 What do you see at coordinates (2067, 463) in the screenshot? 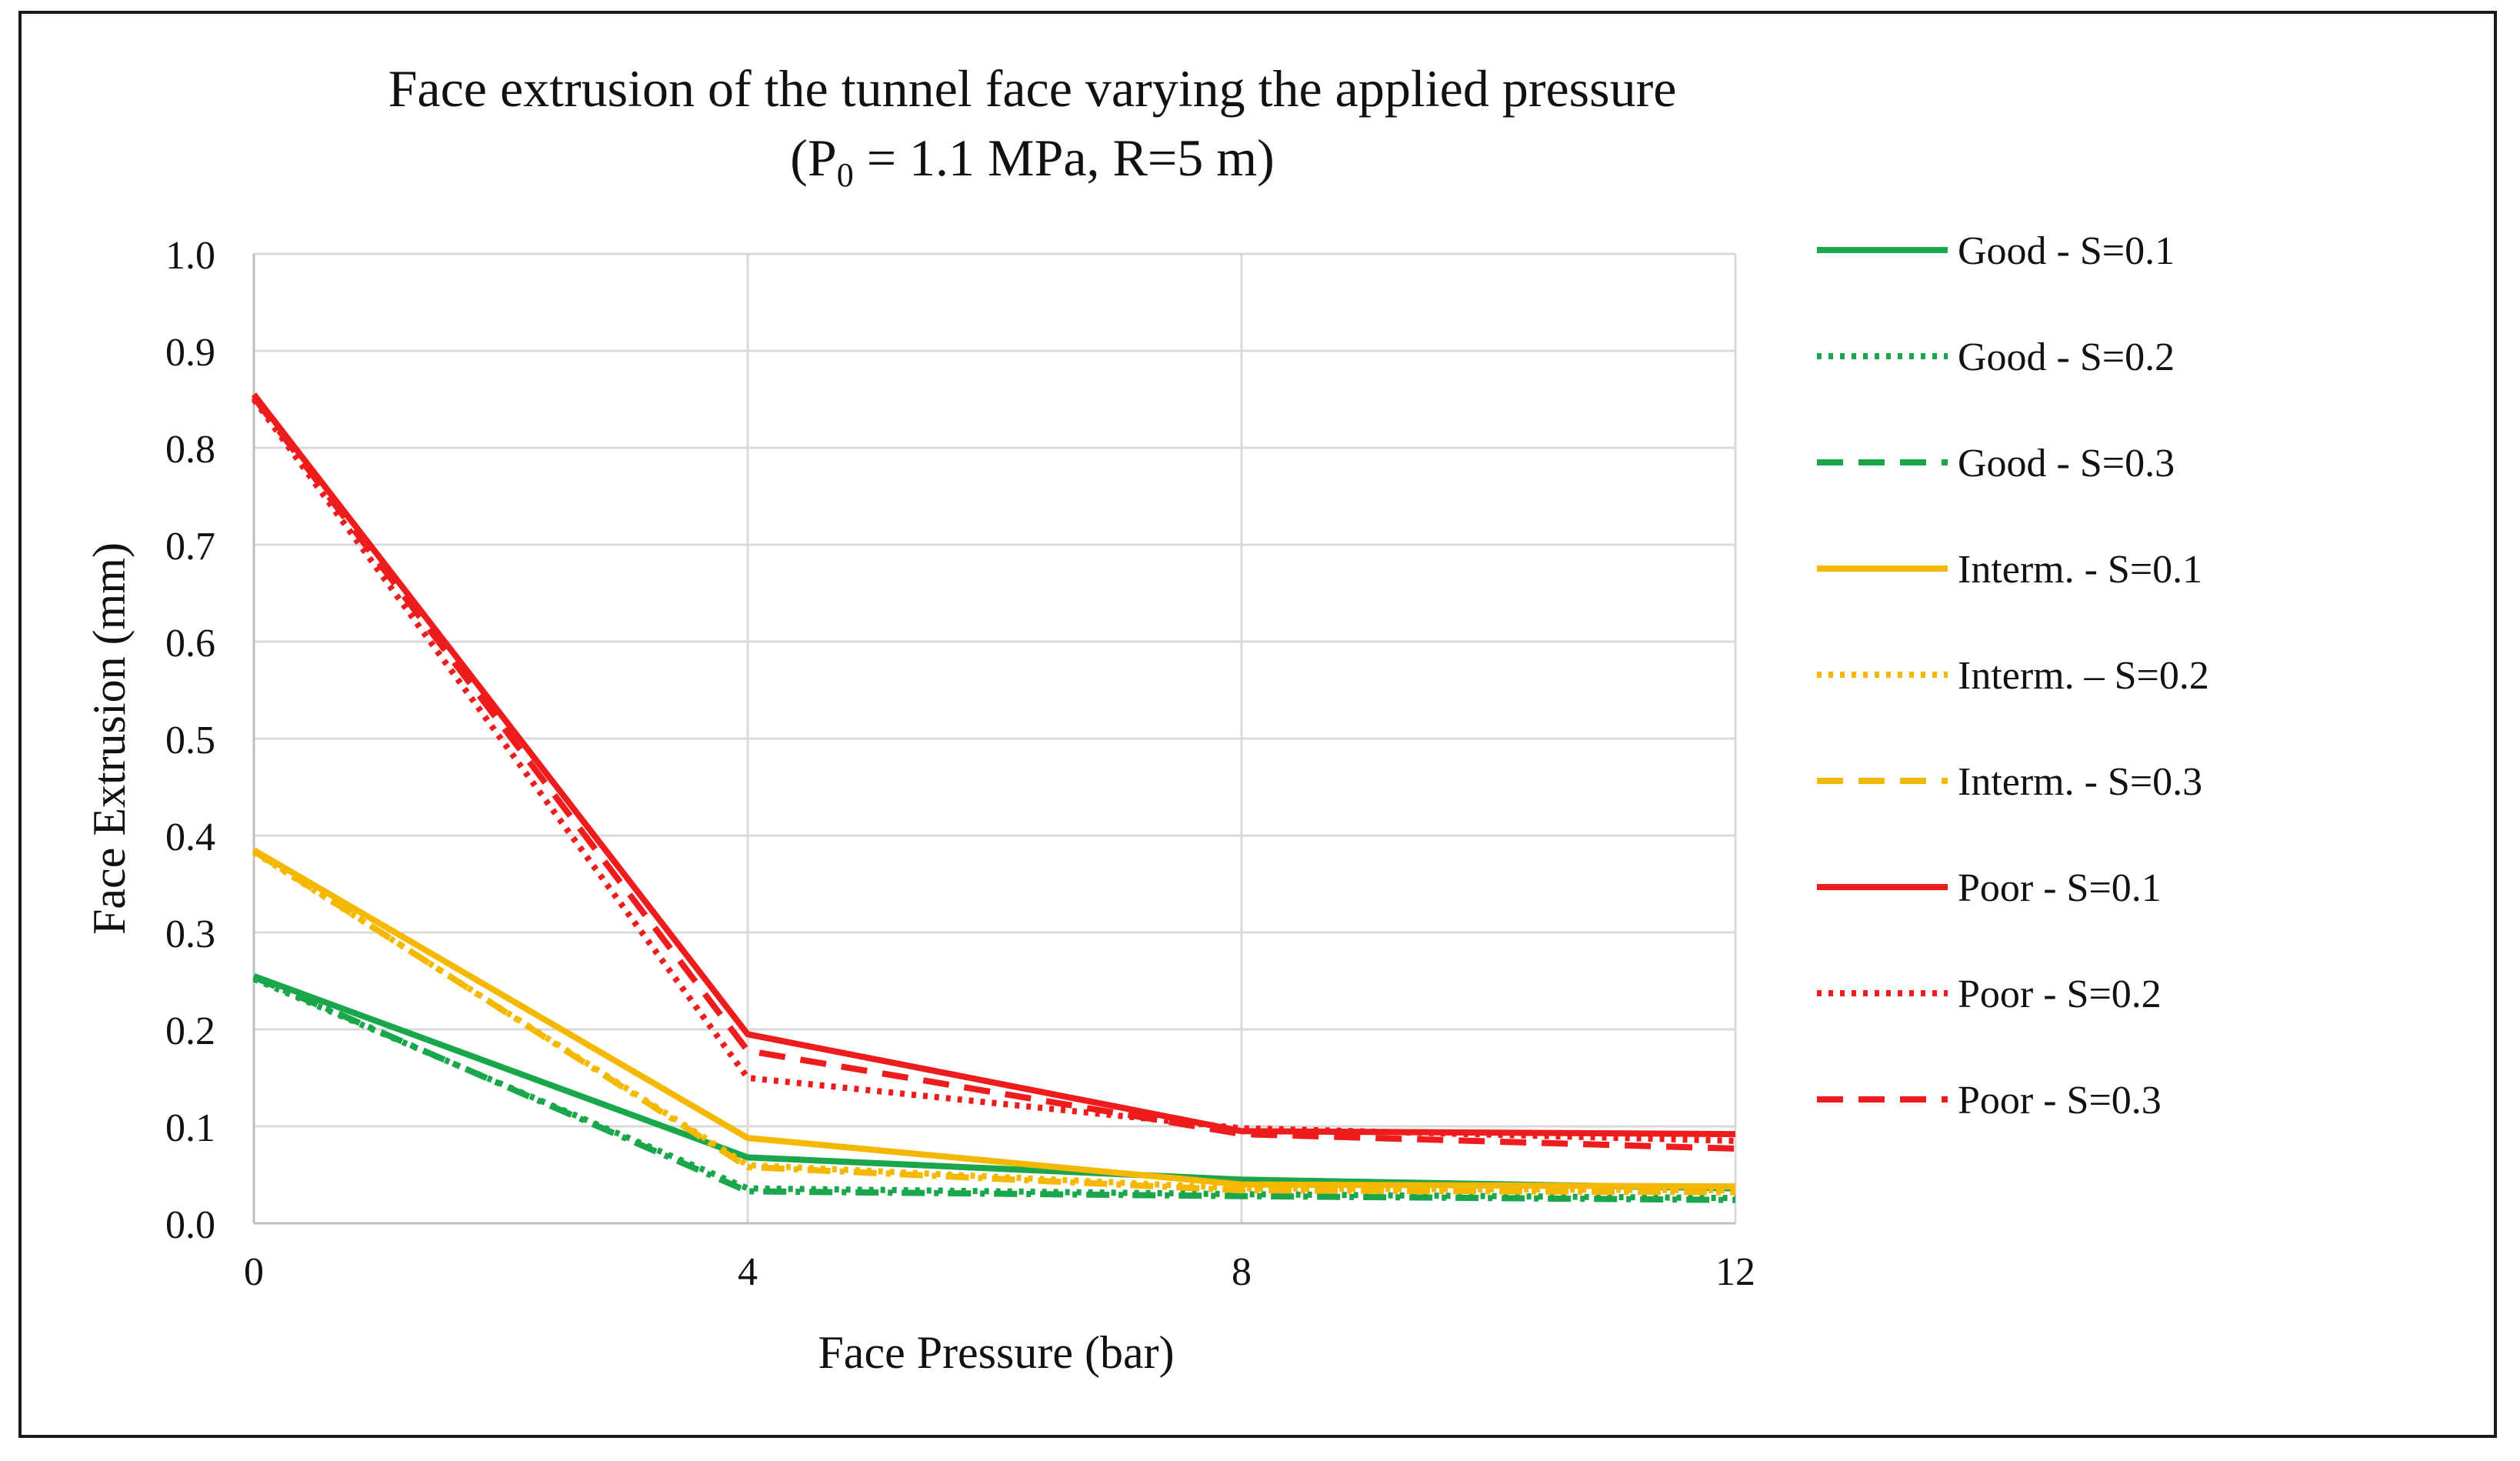
I see `legend-label: Good - S=0.3` at bounding box center [2067, 463].